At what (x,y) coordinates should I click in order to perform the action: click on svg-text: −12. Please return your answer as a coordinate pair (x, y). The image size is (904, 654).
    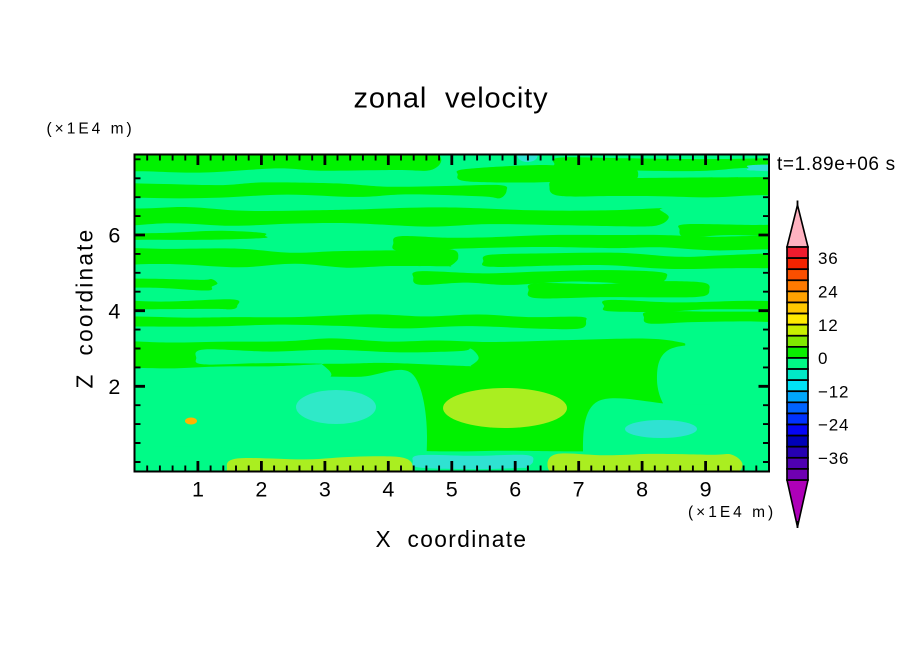
    Looking at the image, I should click on (833, 391).